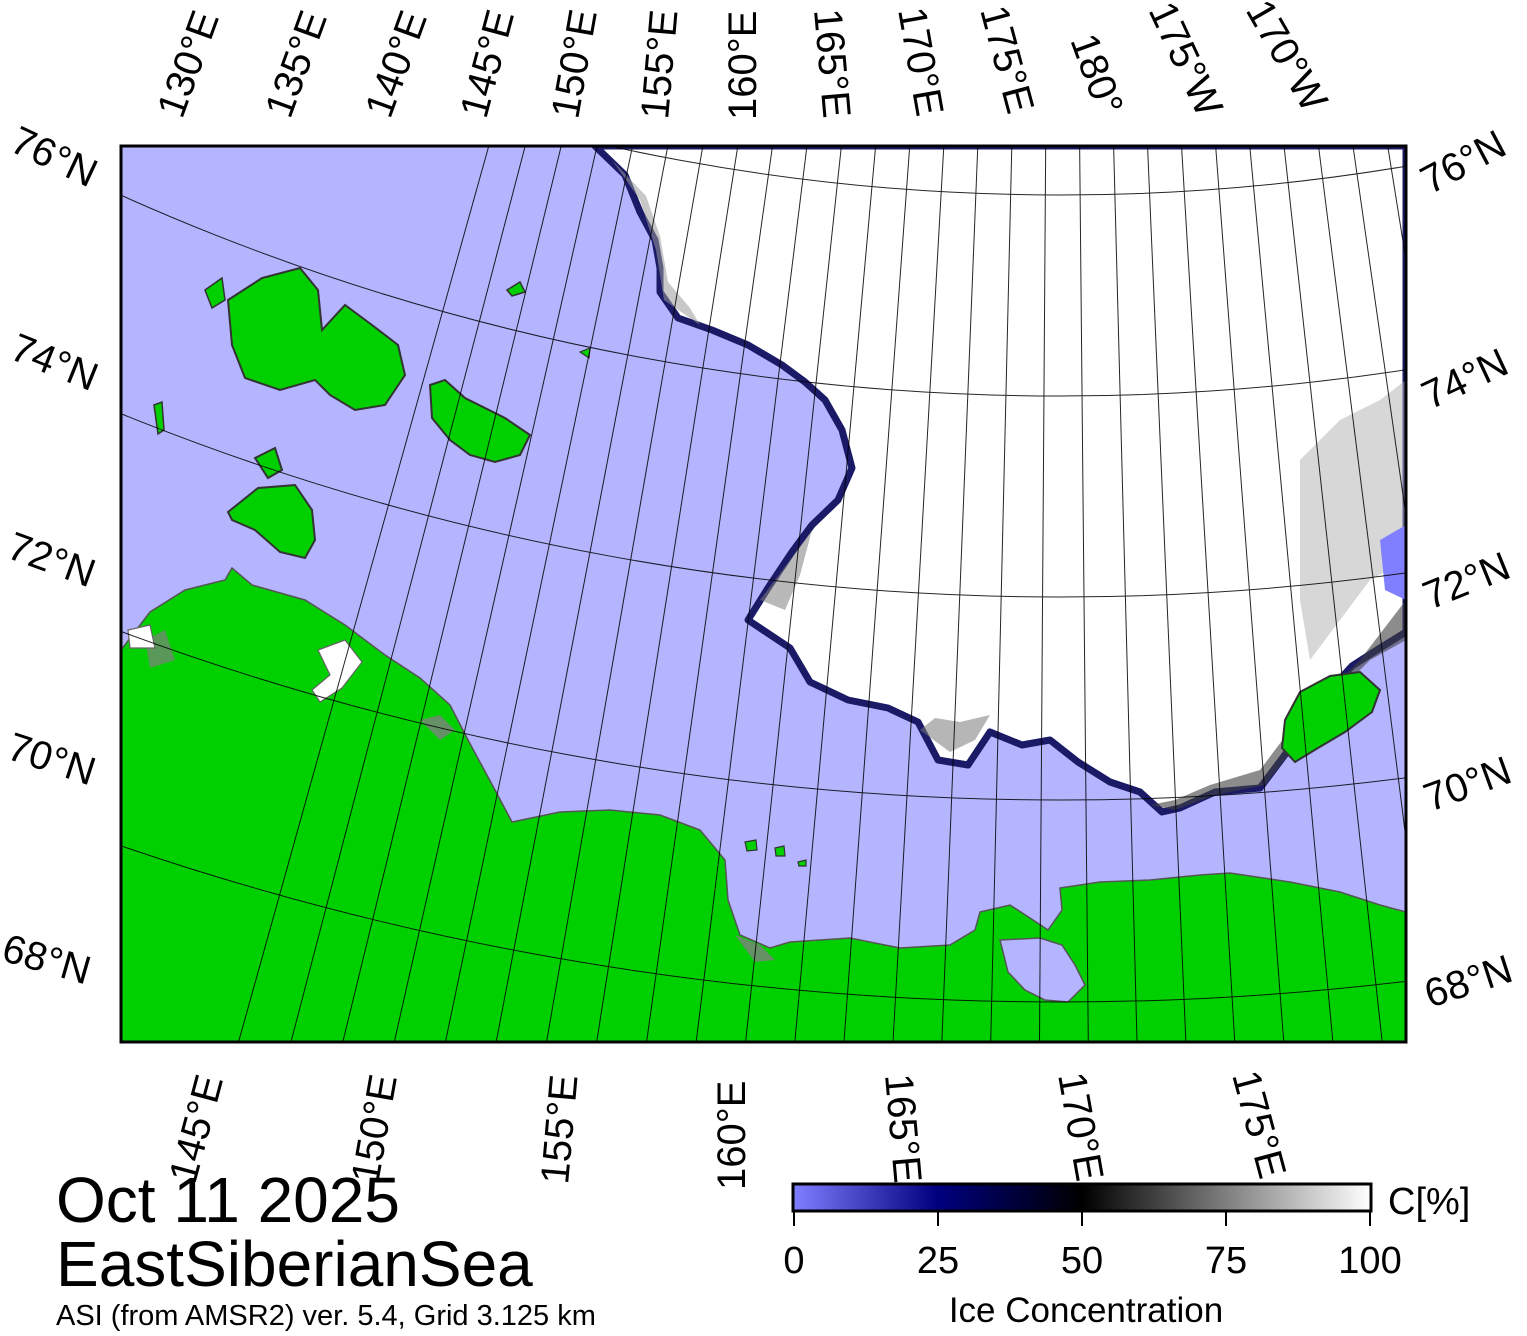 The image size is (1527, 1336). What do you see at coordinates (793, 1261) in the screenshot?
I see `colorbar-tick-label: 0` at bounding box center [793, 1261].